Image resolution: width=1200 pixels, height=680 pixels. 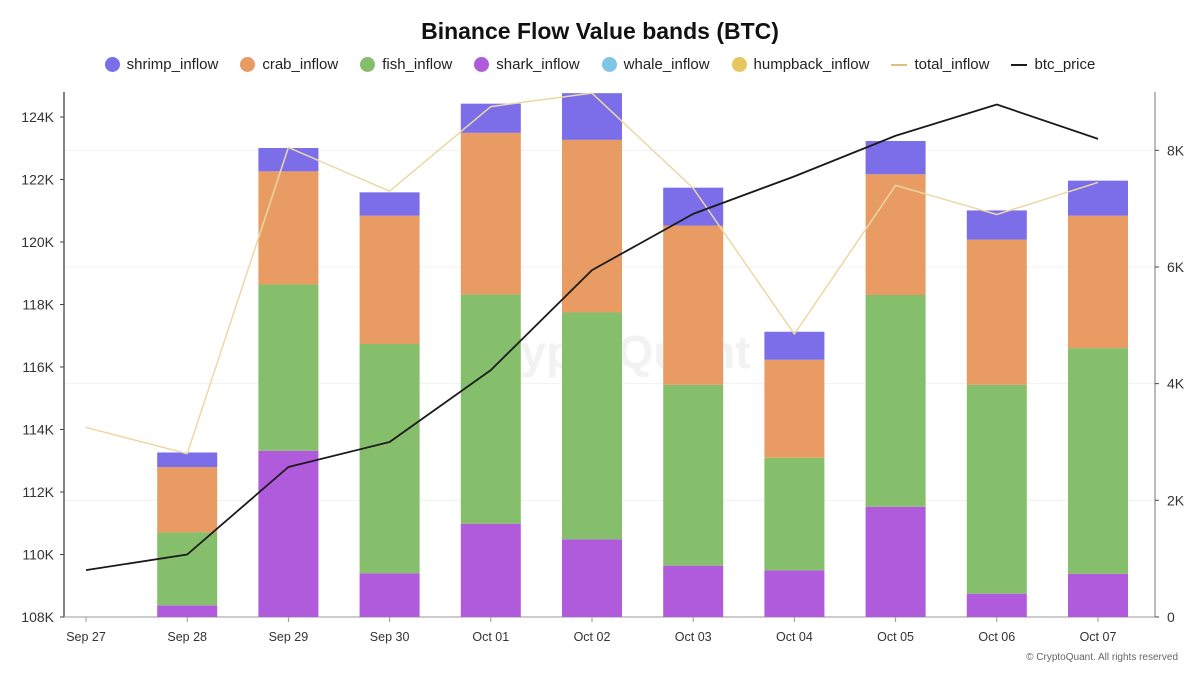 I want to click on legend-label: whale_inflow, so click(x=666, y=64).